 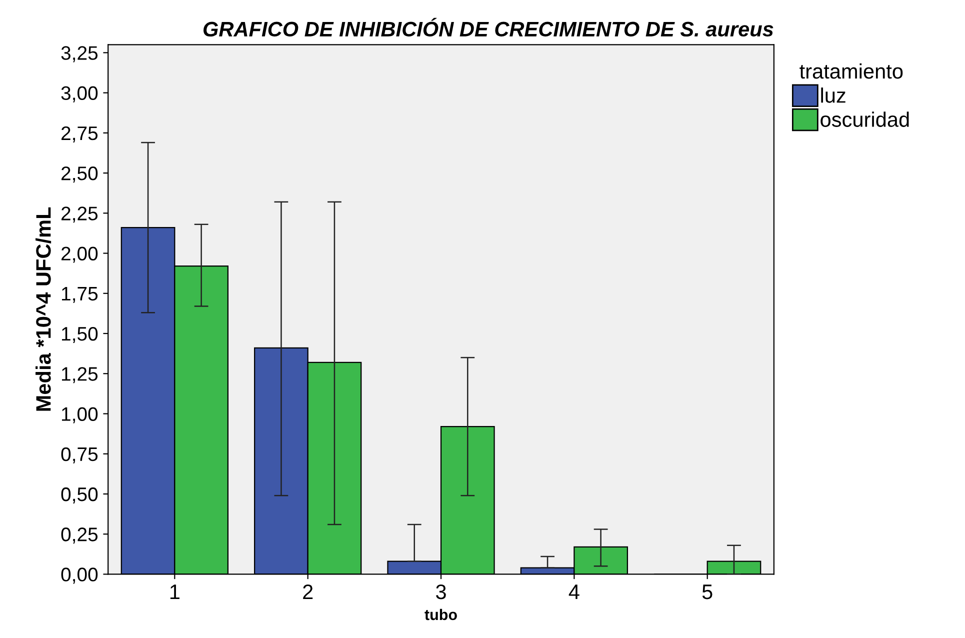 I want to click on x-tick-label: 4, so click(x=574, y=592).